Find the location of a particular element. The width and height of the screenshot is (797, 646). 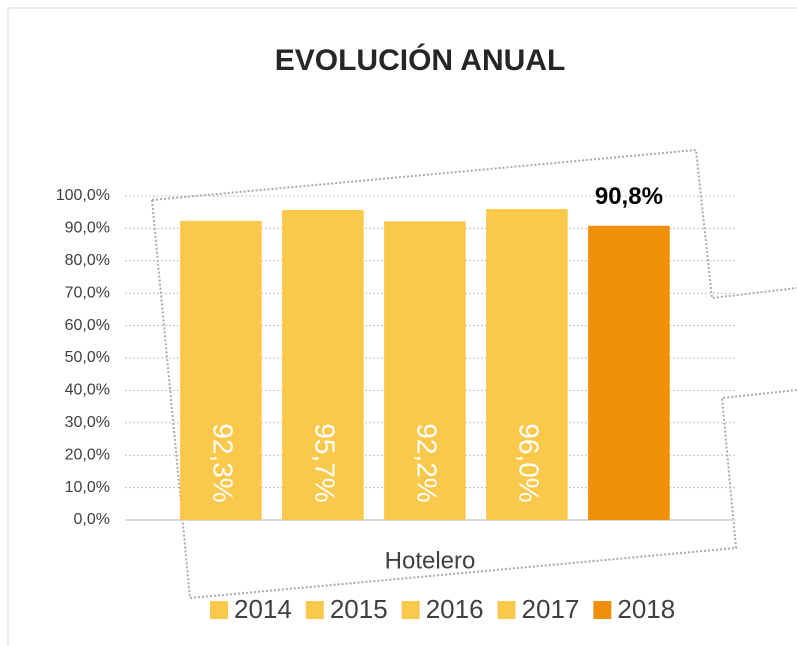

y-tick-label: 60,0% is located at coordinates (87, 325).